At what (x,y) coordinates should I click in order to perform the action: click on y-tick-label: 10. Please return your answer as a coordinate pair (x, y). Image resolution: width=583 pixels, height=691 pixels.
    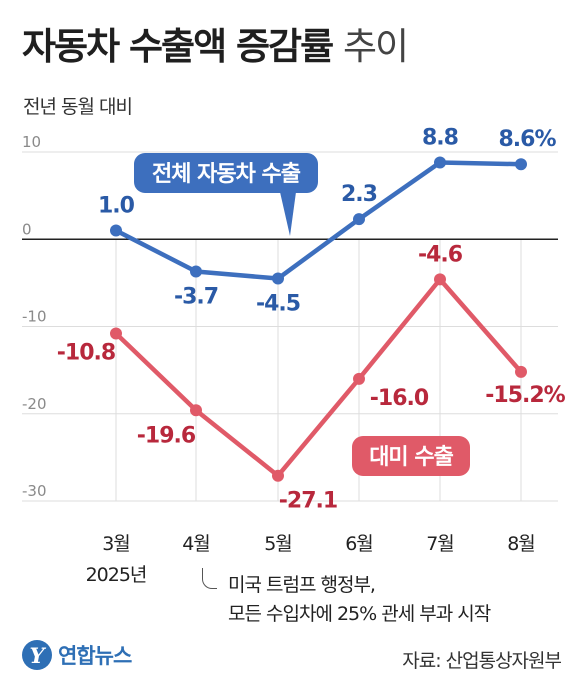
    Looking at the image, I should click on (31, 142).